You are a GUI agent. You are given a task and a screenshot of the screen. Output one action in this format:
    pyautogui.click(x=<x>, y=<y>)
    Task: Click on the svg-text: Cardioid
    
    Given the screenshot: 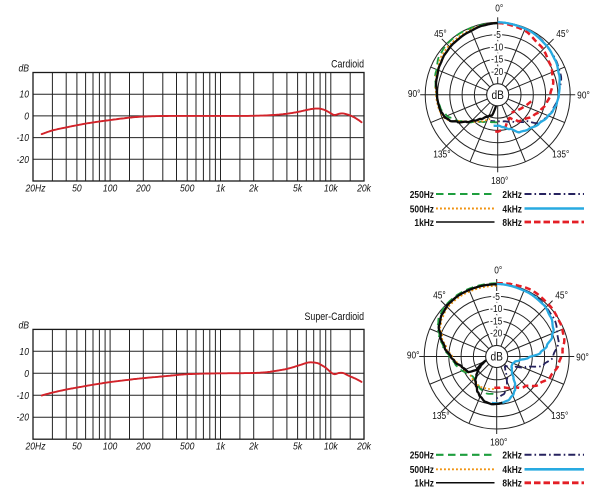 What is the action you would take?
    pyautogui.click(x=347, y=65)
    